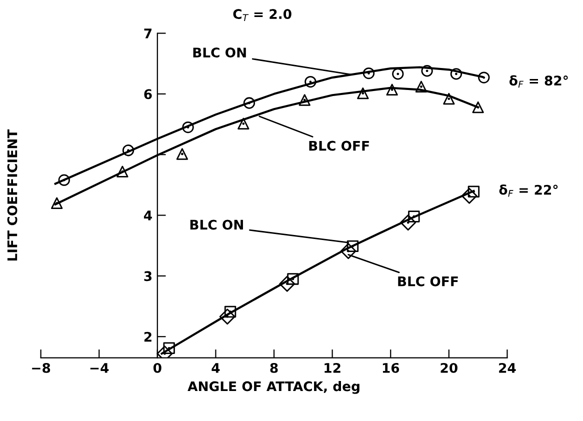 The width and height of the screenshot is (583, 421). Describe the element at coordinates (148, 215) in the screenshot. I see `y-tick-label: 4` at that location.